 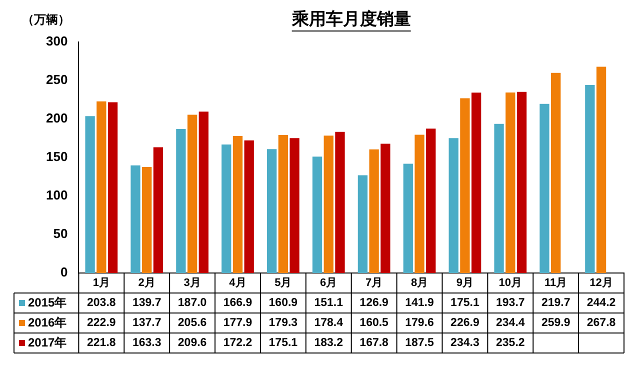 I want to click on data-label: 167.8, so click(x=375, y=343).